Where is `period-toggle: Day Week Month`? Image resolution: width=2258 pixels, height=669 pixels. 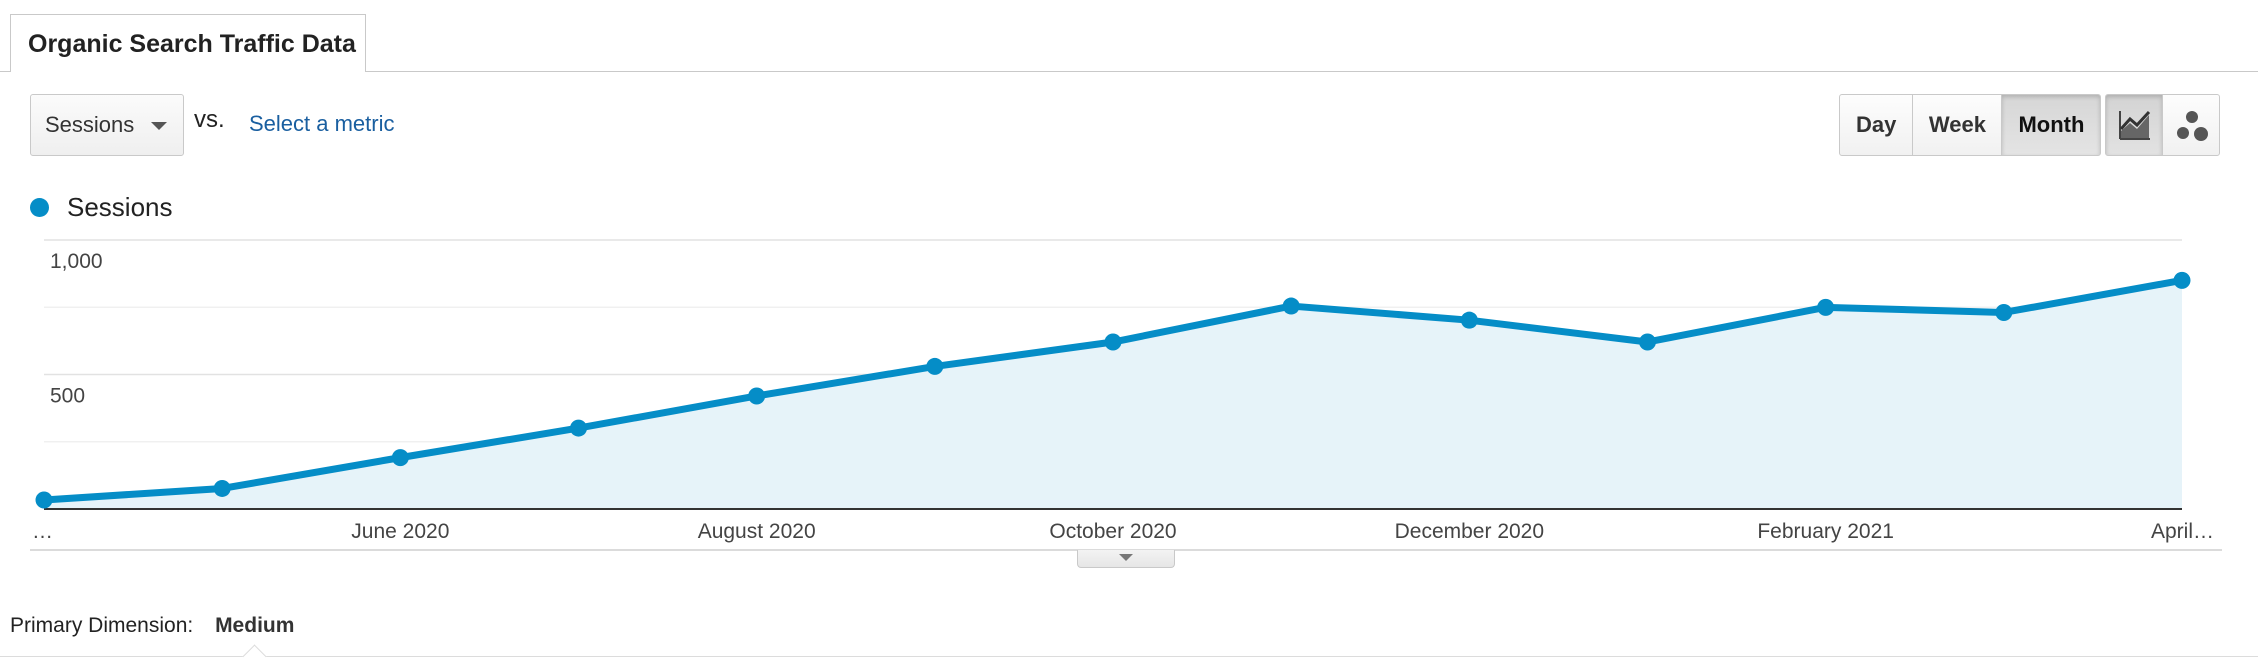
period-toggle: Day Week Month is located at coordinates (1970, 125).